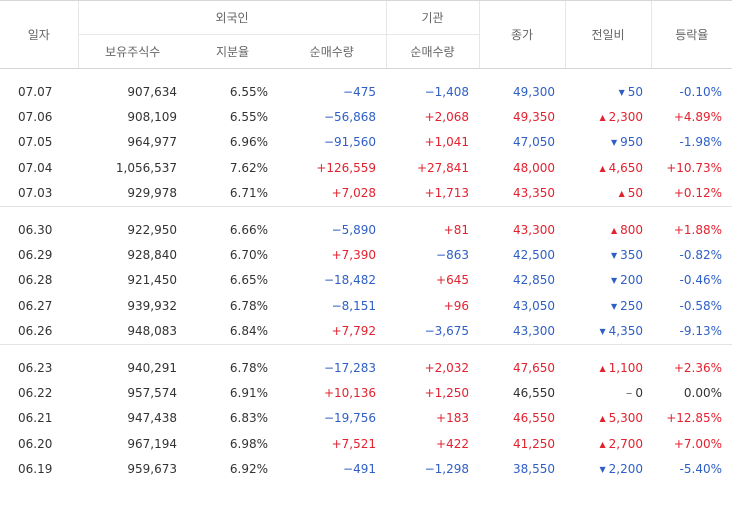 The image size is (732, 520). What do you see at coordinates (35, 229) in the screenshot?
I see `cell-date: 06.30` at bounding box center [35, 229].